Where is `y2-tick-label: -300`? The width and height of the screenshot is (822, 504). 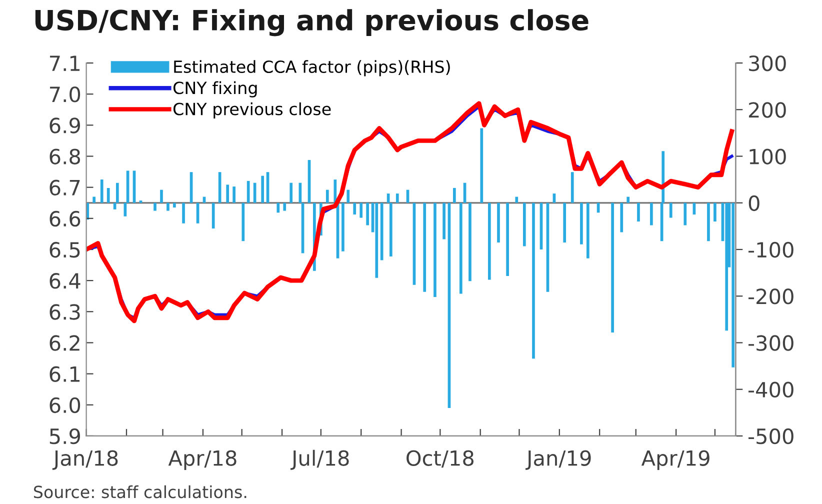 y2-tick-label: -300 is located at coordinates (771, 343).